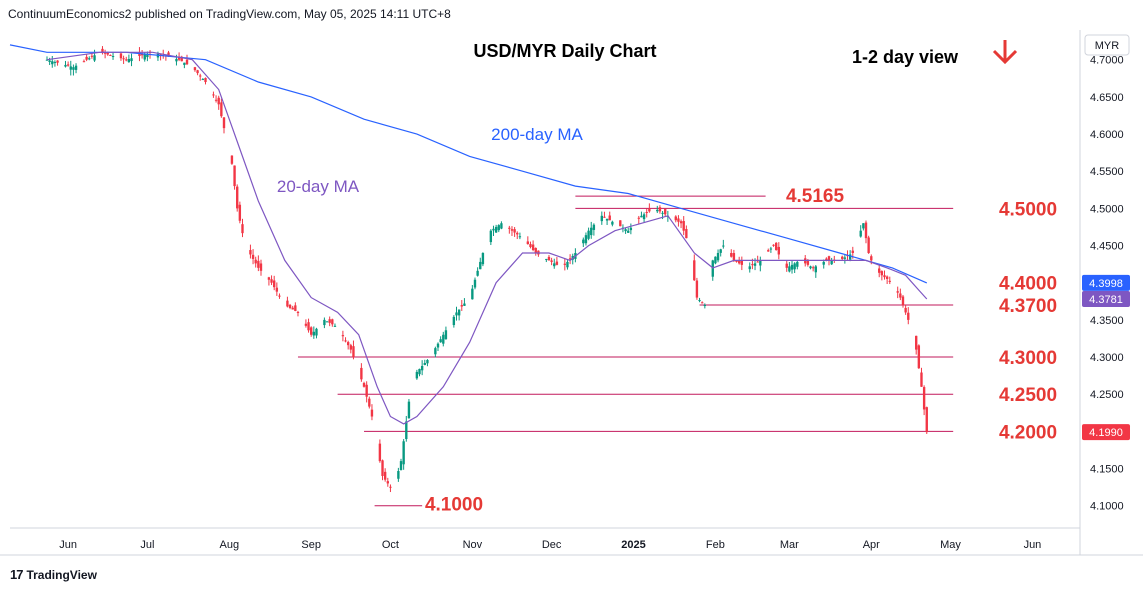  Describe the element at coordinates (1028, 358) in the screenshot. I see `right-level-label: 4.3000` at that location.